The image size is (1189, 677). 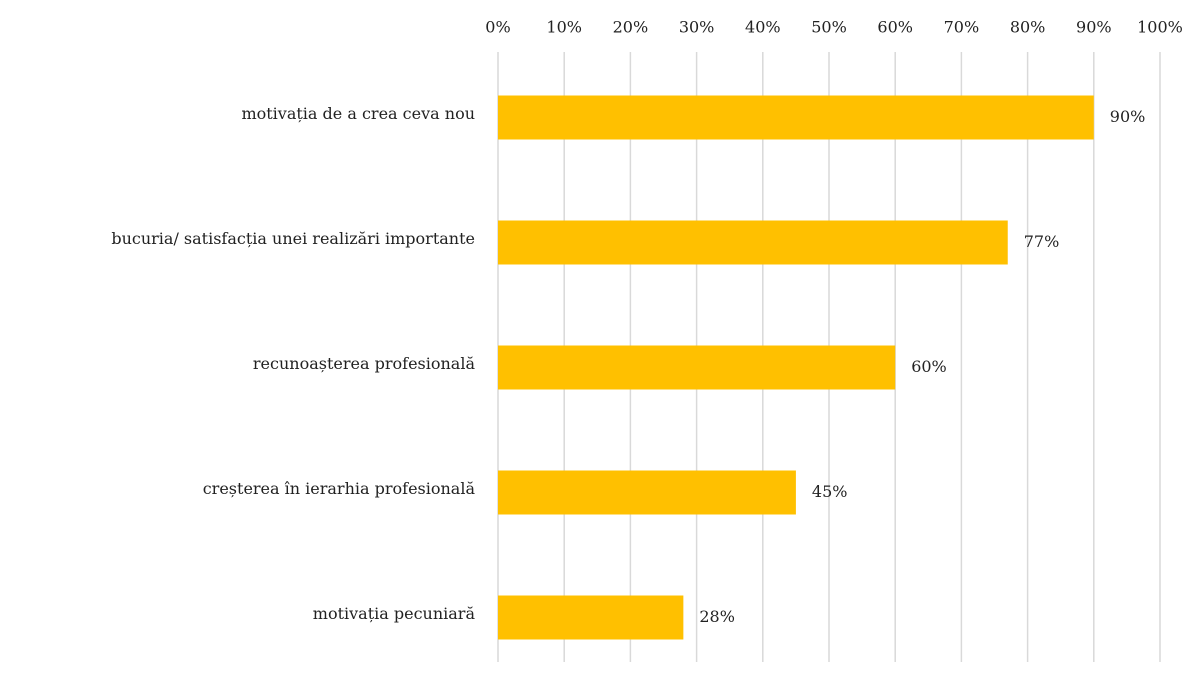 What do you see at coordinates (394, 613) in the screenshot?
I see `y-tick-label: motivația pecuniară` at bounding box center [394, 613].